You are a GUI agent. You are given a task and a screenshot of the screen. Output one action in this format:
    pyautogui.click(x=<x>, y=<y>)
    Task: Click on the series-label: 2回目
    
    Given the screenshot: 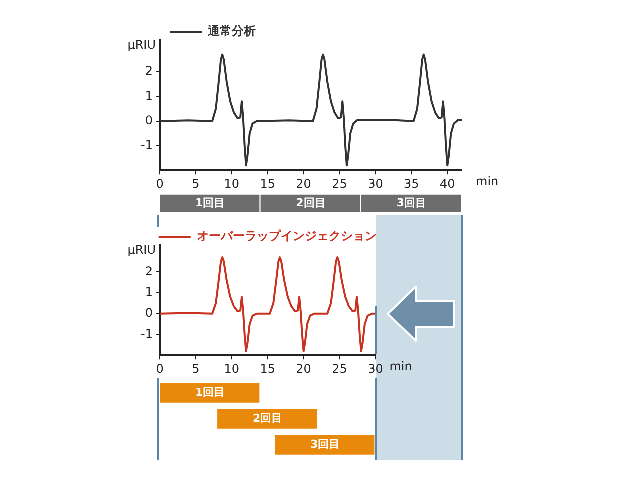 What is the action you would take?
    pyautogui.click(x=311, y=203)
    